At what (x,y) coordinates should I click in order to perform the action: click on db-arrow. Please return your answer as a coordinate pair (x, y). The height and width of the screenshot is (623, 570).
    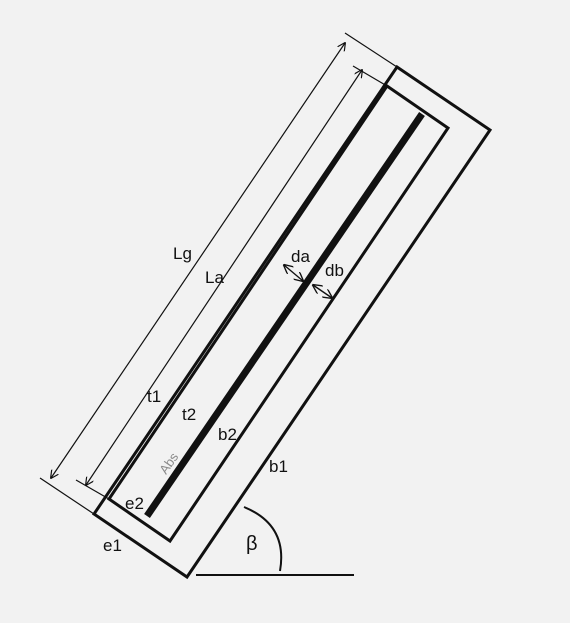
    Looking at the image, I should click on (322, 291).